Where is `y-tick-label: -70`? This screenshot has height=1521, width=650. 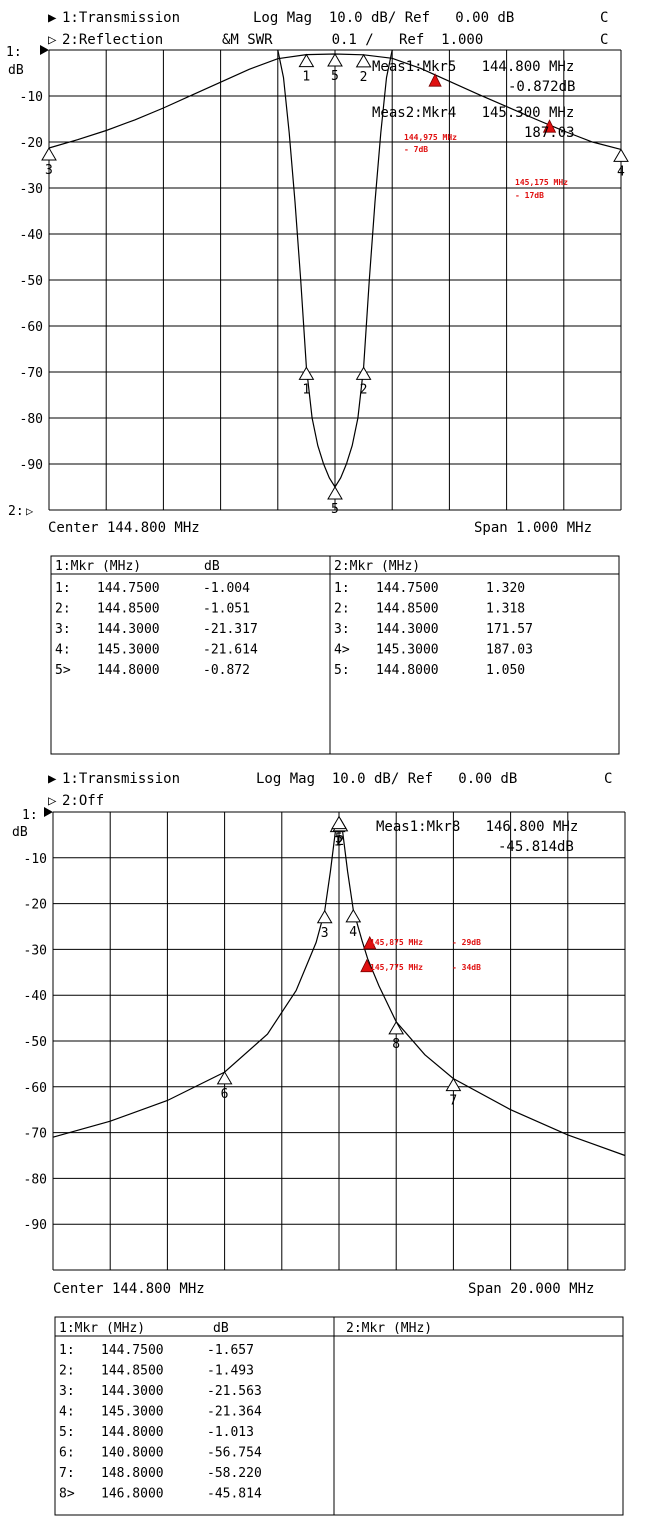 y-tick-label: -70 is located at coordinates (35, 1134).